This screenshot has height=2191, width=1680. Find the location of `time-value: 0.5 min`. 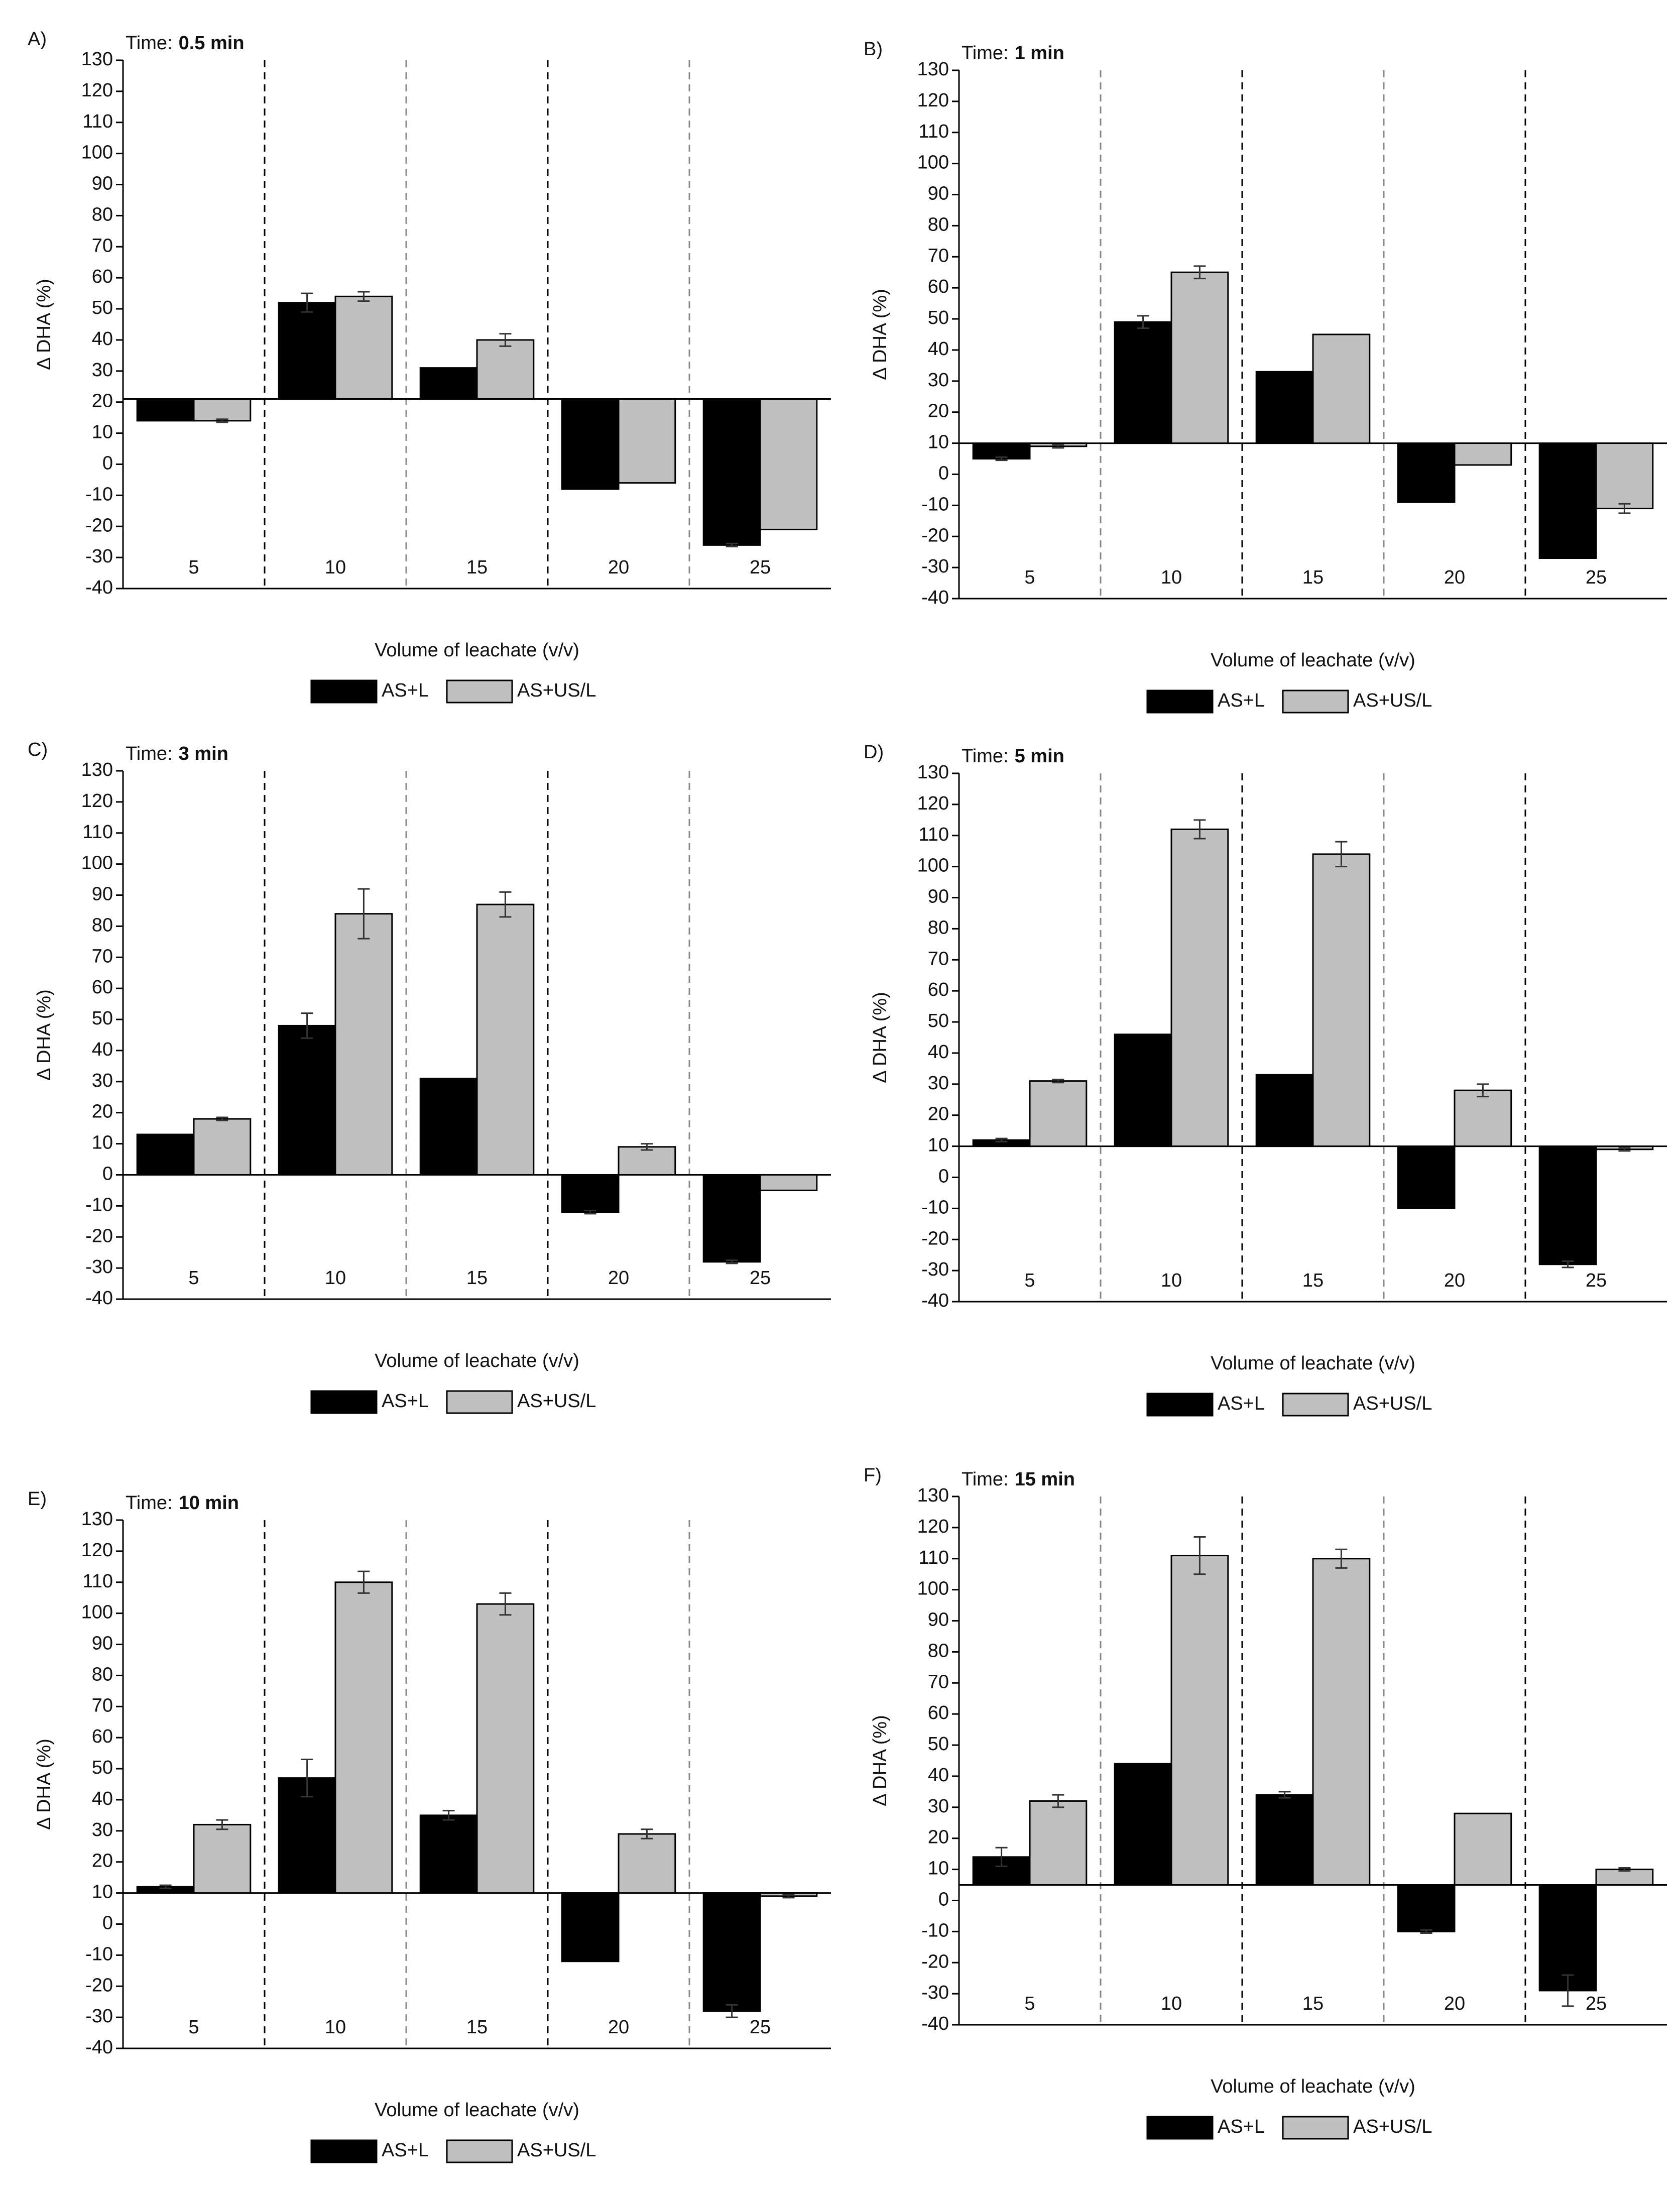

time-value: 0.5 min is located at coordinates (212, 43).